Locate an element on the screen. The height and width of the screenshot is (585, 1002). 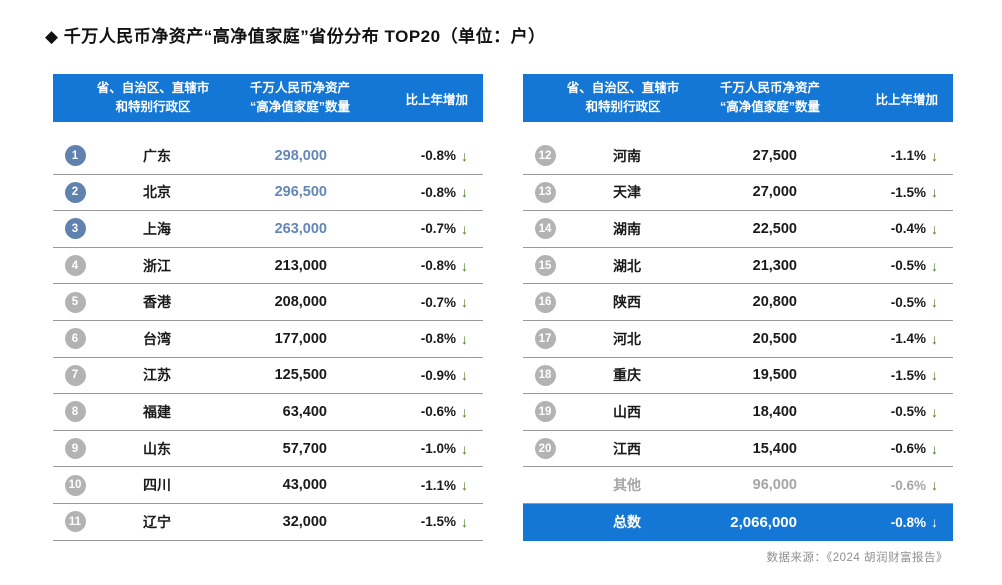
rank-badge: 12 is located at coordinates (545, 156).